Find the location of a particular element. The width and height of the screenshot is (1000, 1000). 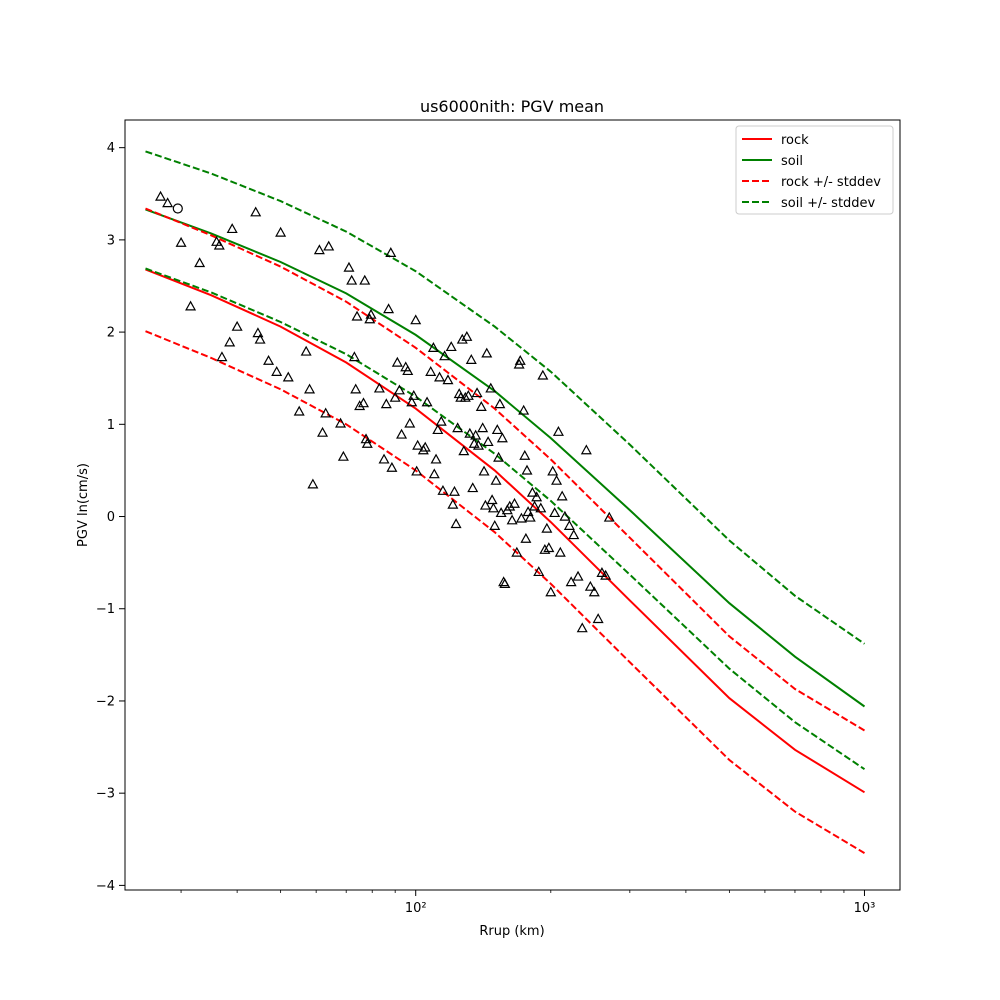

y-tick-label: 1 is located at coordinates (111, 425).